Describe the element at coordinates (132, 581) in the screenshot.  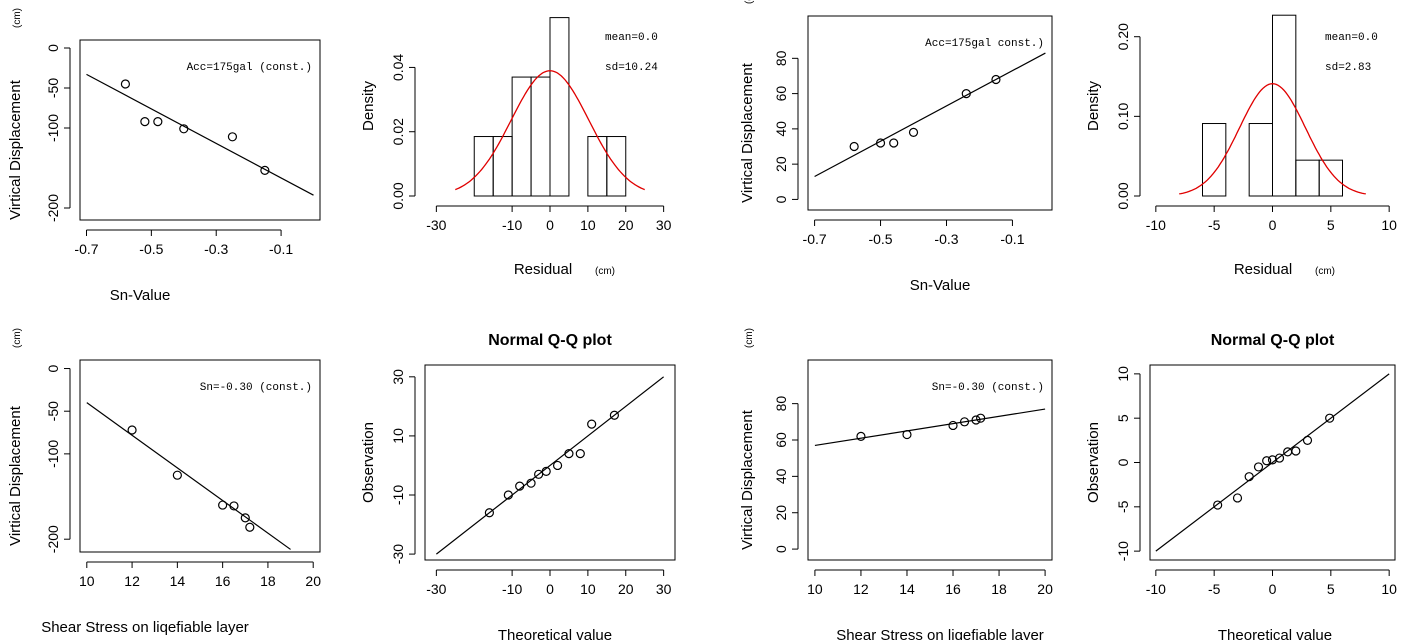
I see `x-tick-label: 12` at that location.